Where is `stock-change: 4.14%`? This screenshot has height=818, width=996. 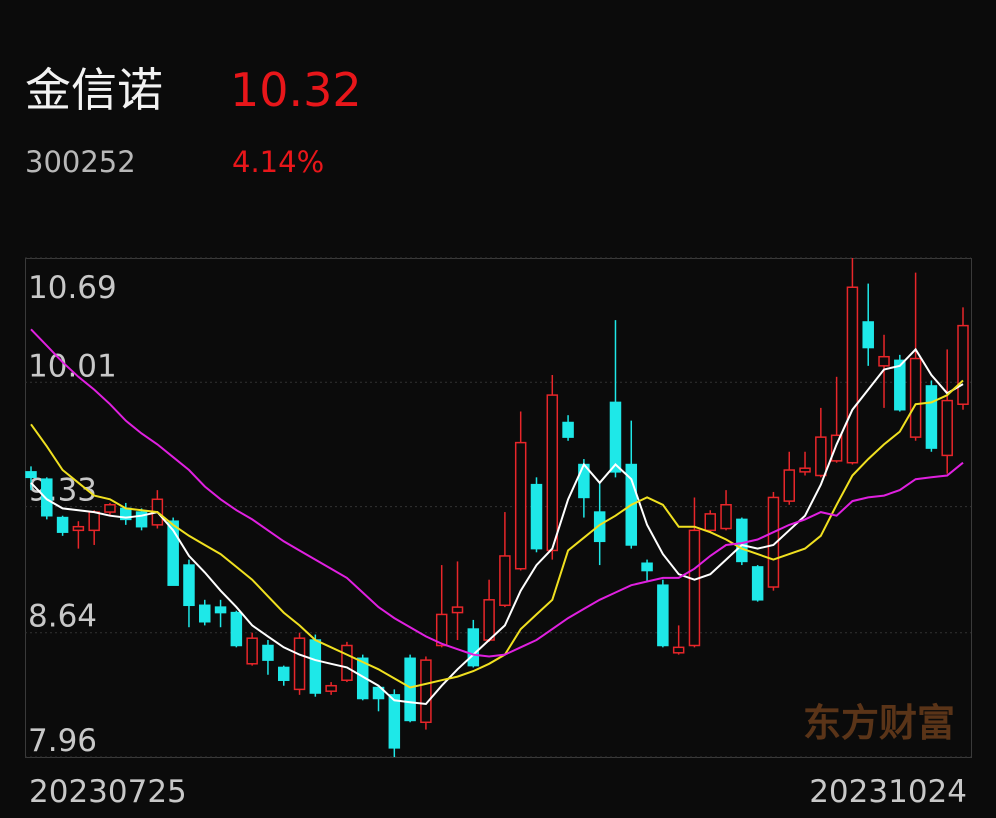
stock-change: 4.14% is located at coordinates (278, 162).